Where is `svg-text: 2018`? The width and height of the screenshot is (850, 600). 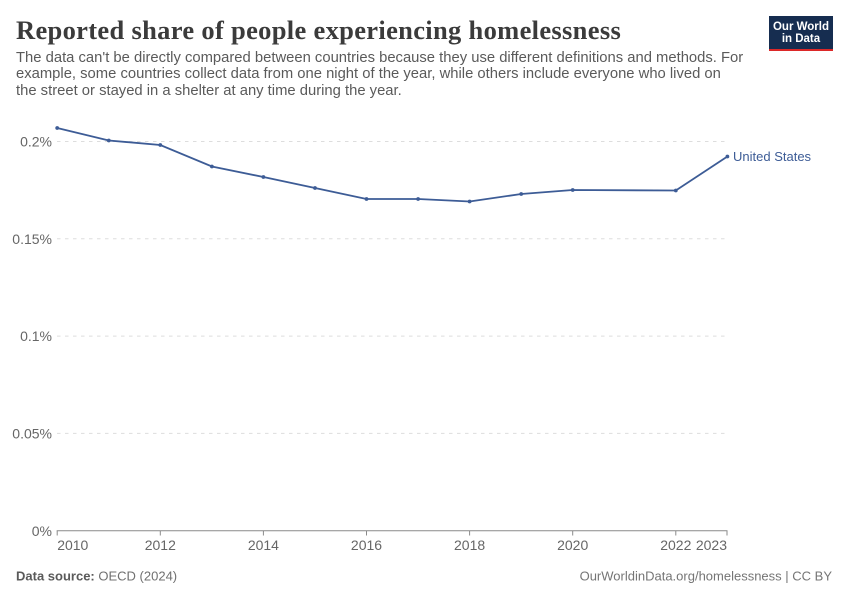 svg-text: 2018 is located at coordinates (469, 545).